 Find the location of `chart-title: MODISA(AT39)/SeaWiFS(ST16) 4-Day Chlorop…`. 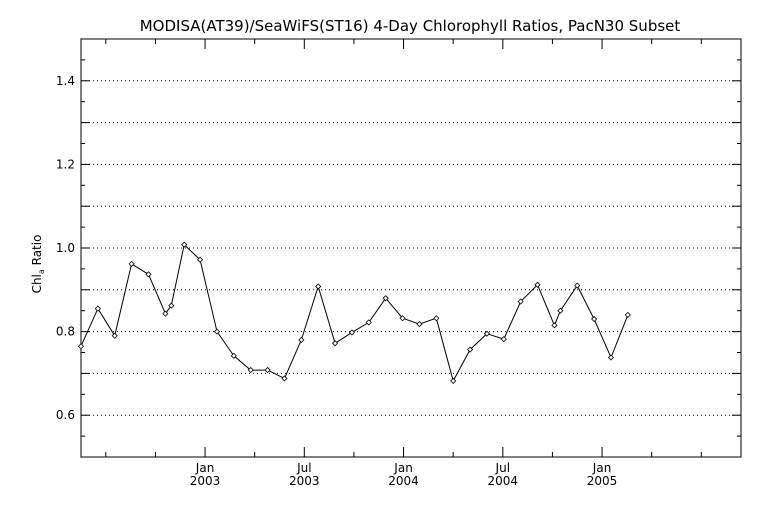

chart-title: MODISA(AT39)/SeaWiFS(ST16) 4-Day Chlorop… is located at coordinates (410, 26).